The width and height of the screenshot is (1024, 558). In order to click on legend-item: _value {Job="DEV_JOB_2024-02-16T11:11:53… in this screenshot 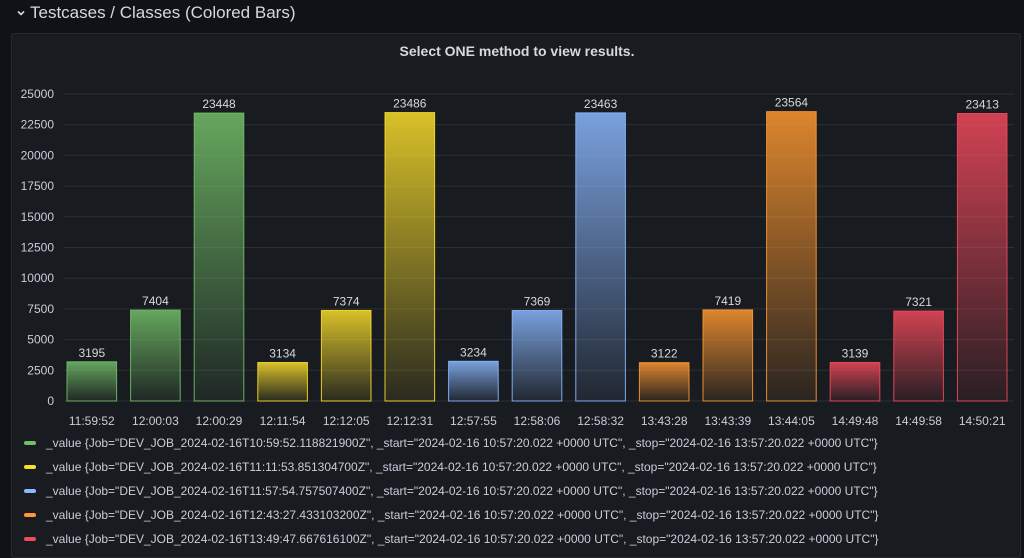, I will do `click(450, 467)`.